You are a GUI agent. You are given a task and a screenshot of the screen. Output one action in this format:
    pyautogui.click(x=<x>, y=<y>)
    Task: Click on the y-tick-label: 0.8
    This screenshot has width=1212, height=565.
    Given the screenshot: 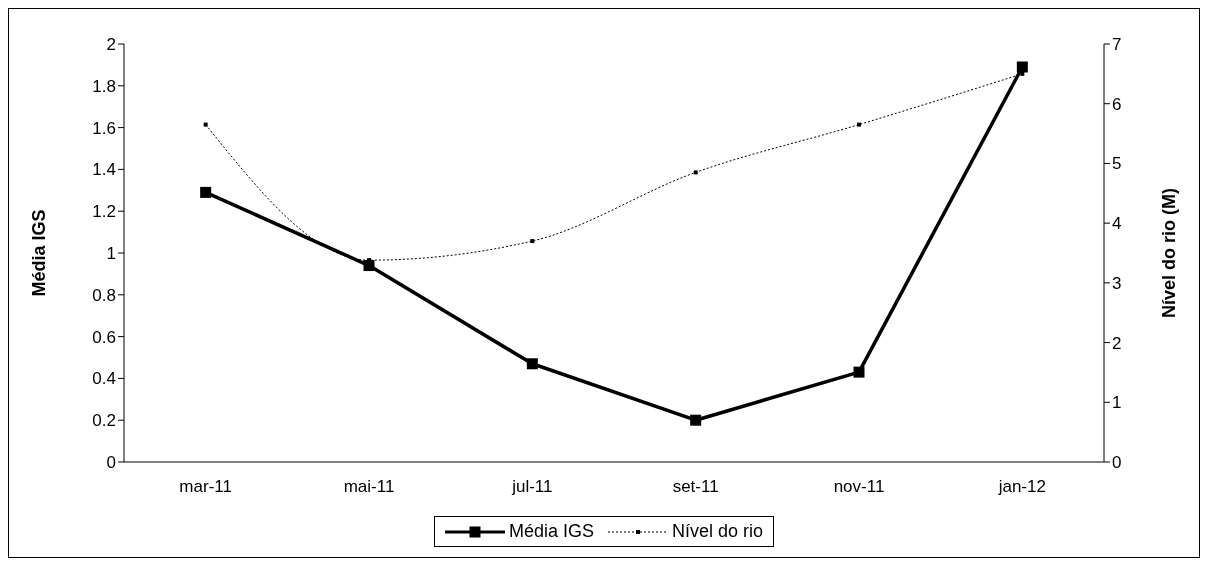 What is the action you would take?
    pyautogui.click(x=104, y=295)
    